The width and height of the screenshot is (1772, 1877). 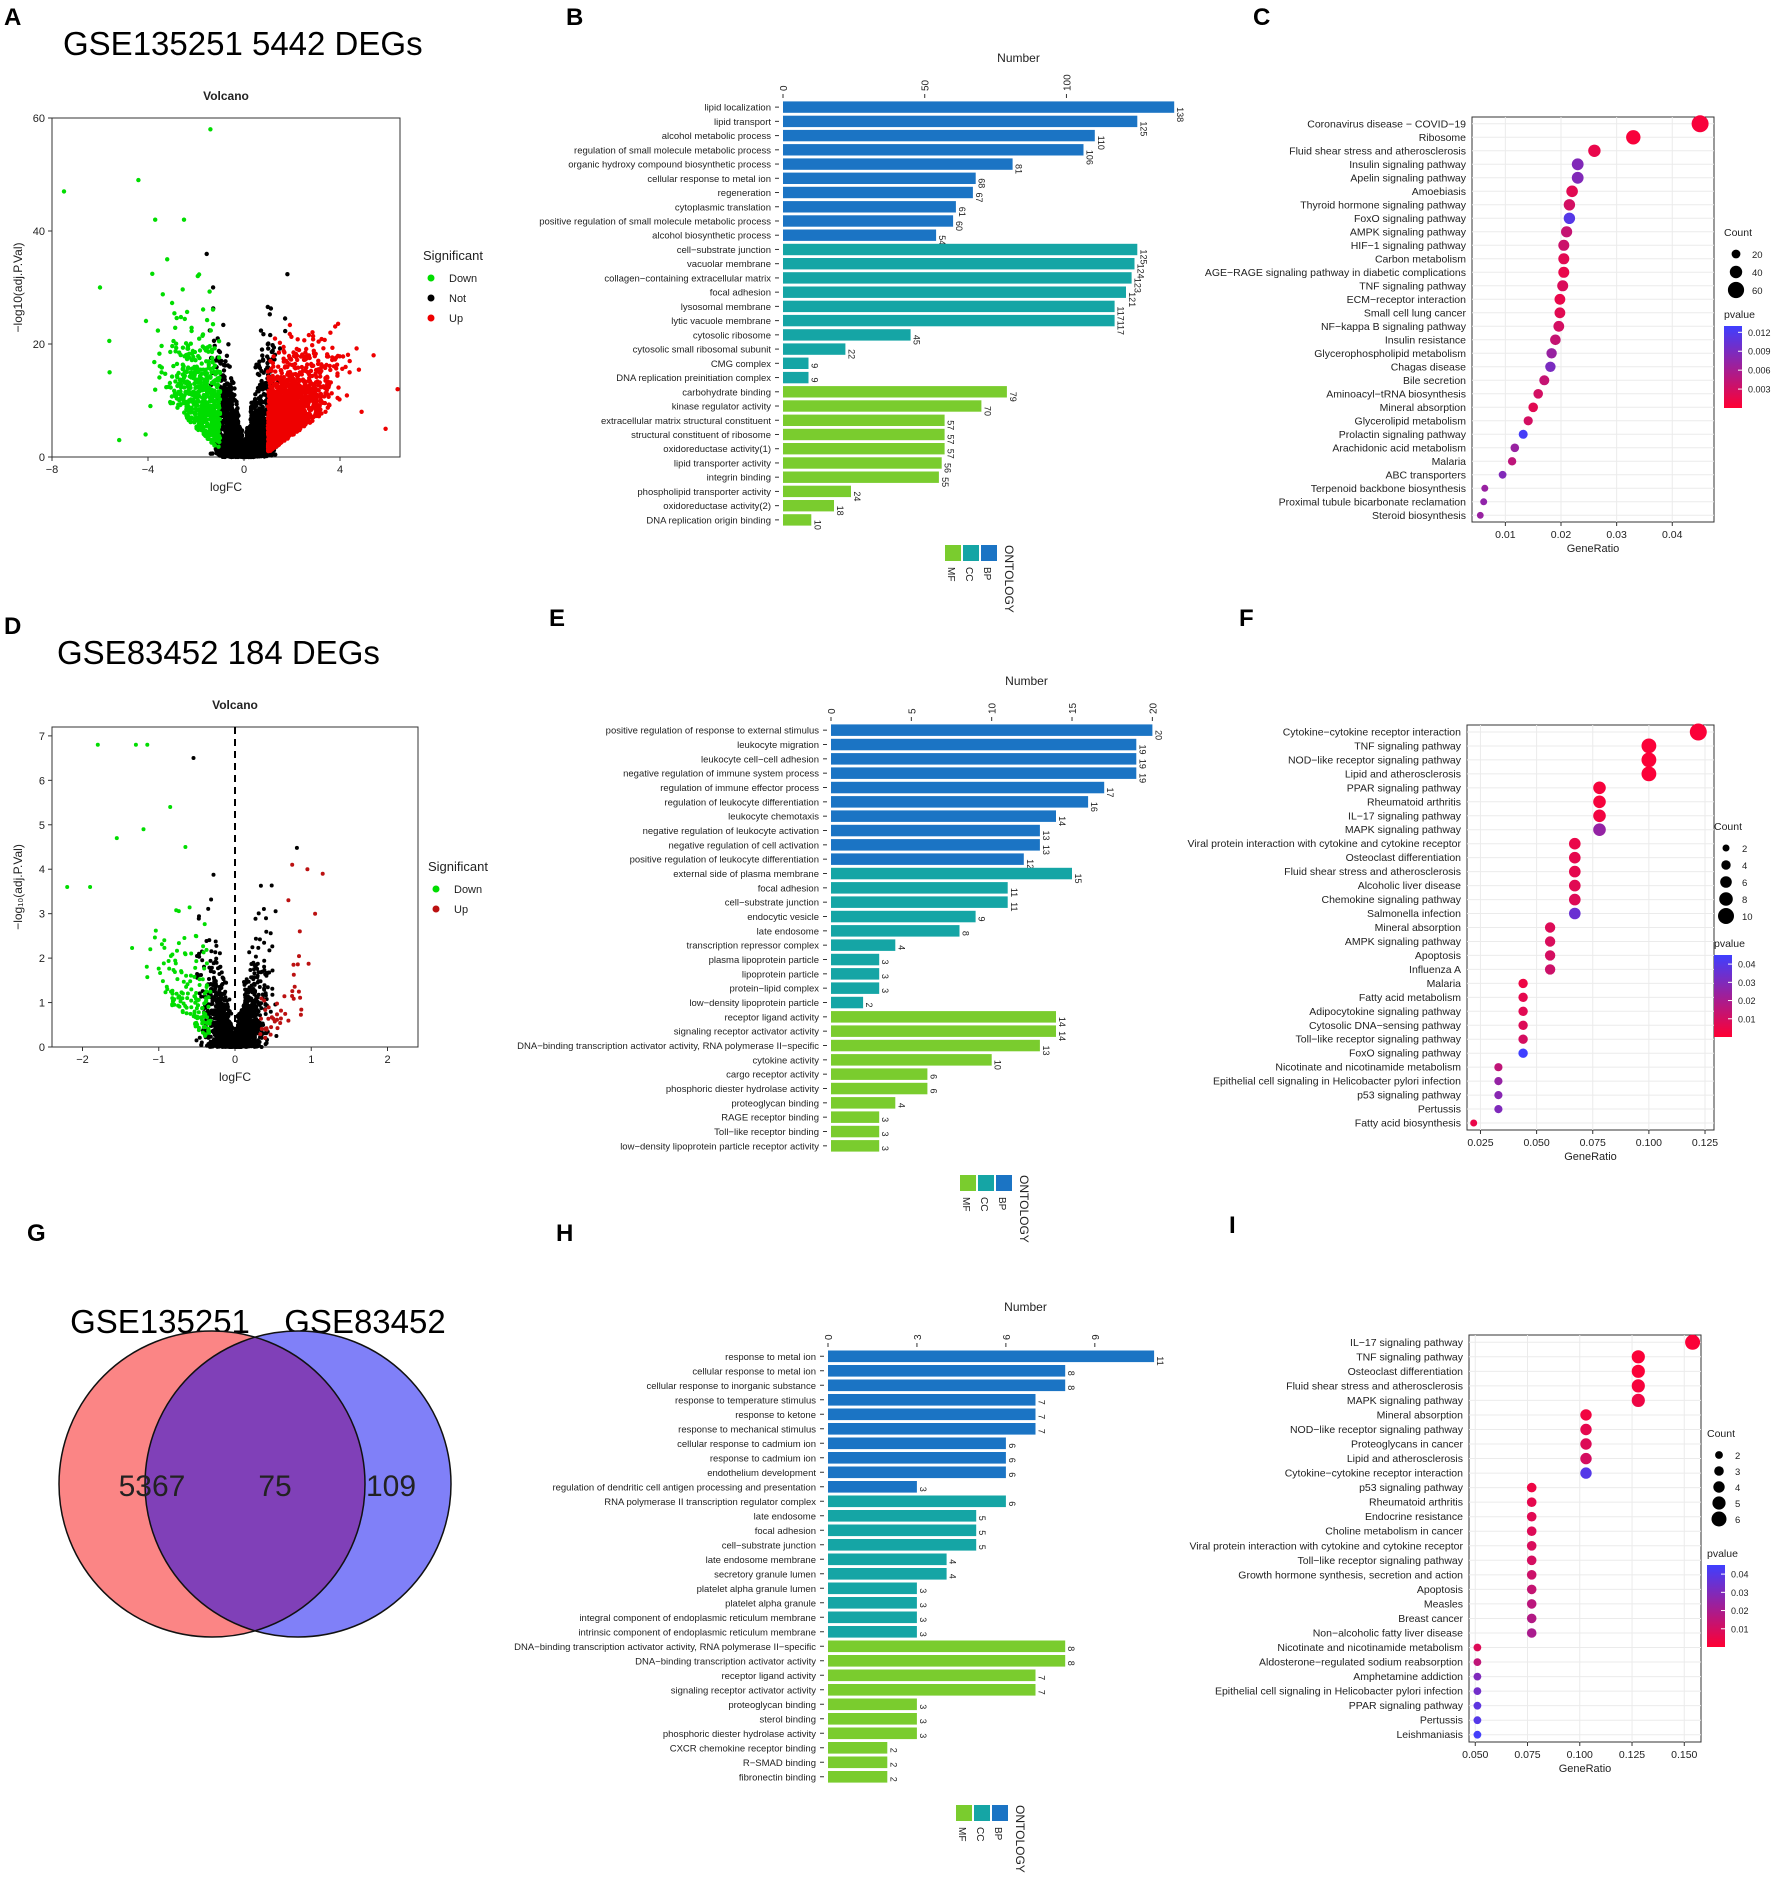 I want to click on x-axis-label: logFC, so click(x=226, y=487).